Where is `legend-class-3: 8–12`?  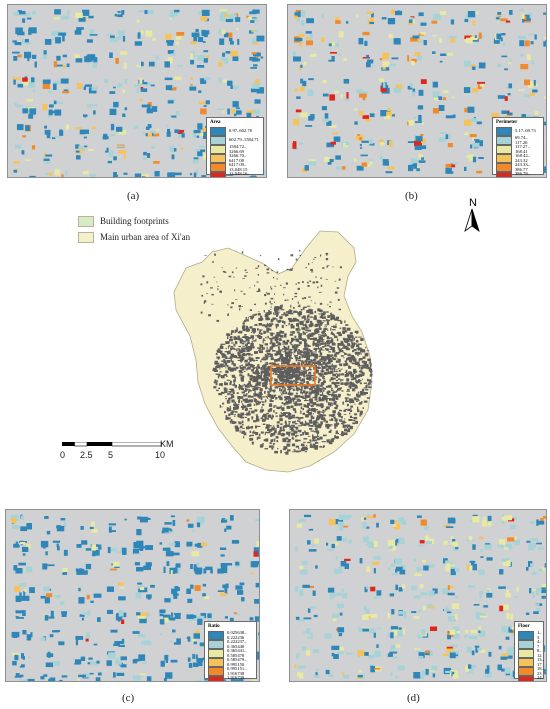
legend-class-3: 8–12 is located at coordinates (530, 652).